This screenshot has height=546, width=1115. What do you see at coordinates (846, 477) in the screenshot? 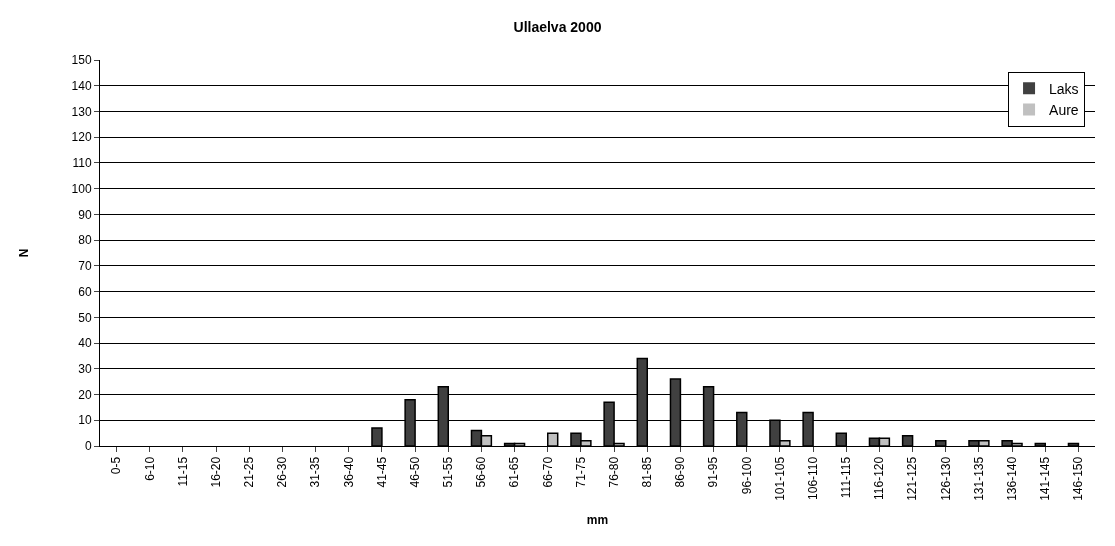
I see `x-tick-label: 111-115` at bounding box center [846, 477].